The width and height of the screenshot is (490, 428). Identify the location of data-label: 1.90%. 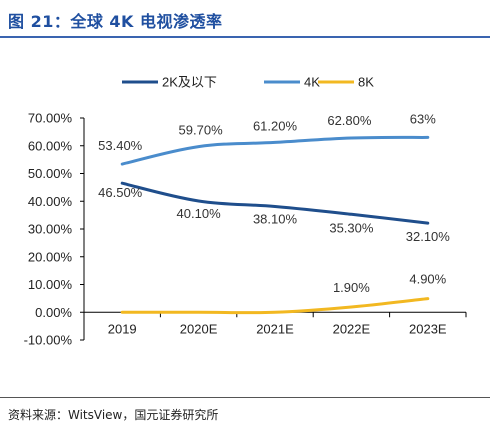
(351, 287).